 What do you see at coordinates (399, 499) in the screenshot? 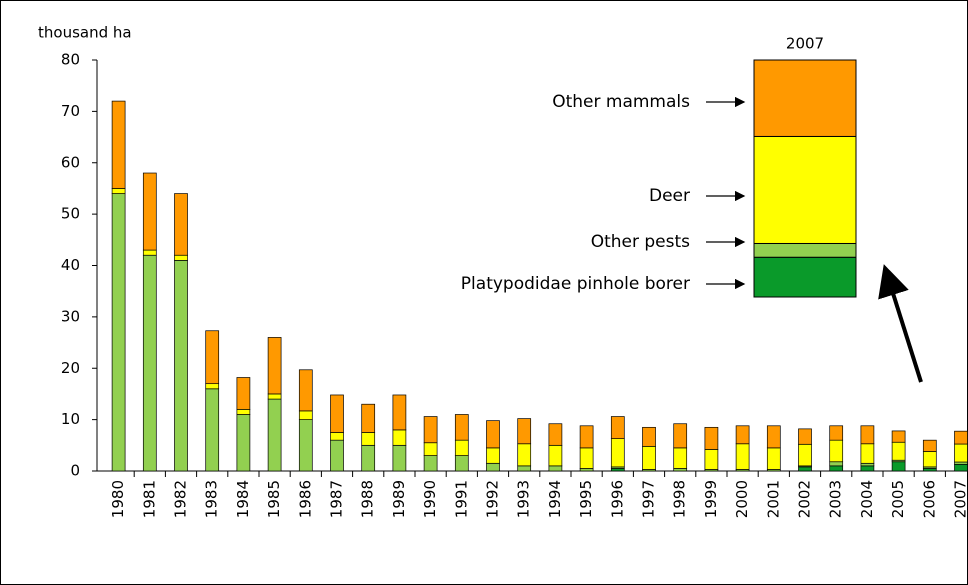
I see `x-tick-label: 1989` at bounding box center [399, 499].